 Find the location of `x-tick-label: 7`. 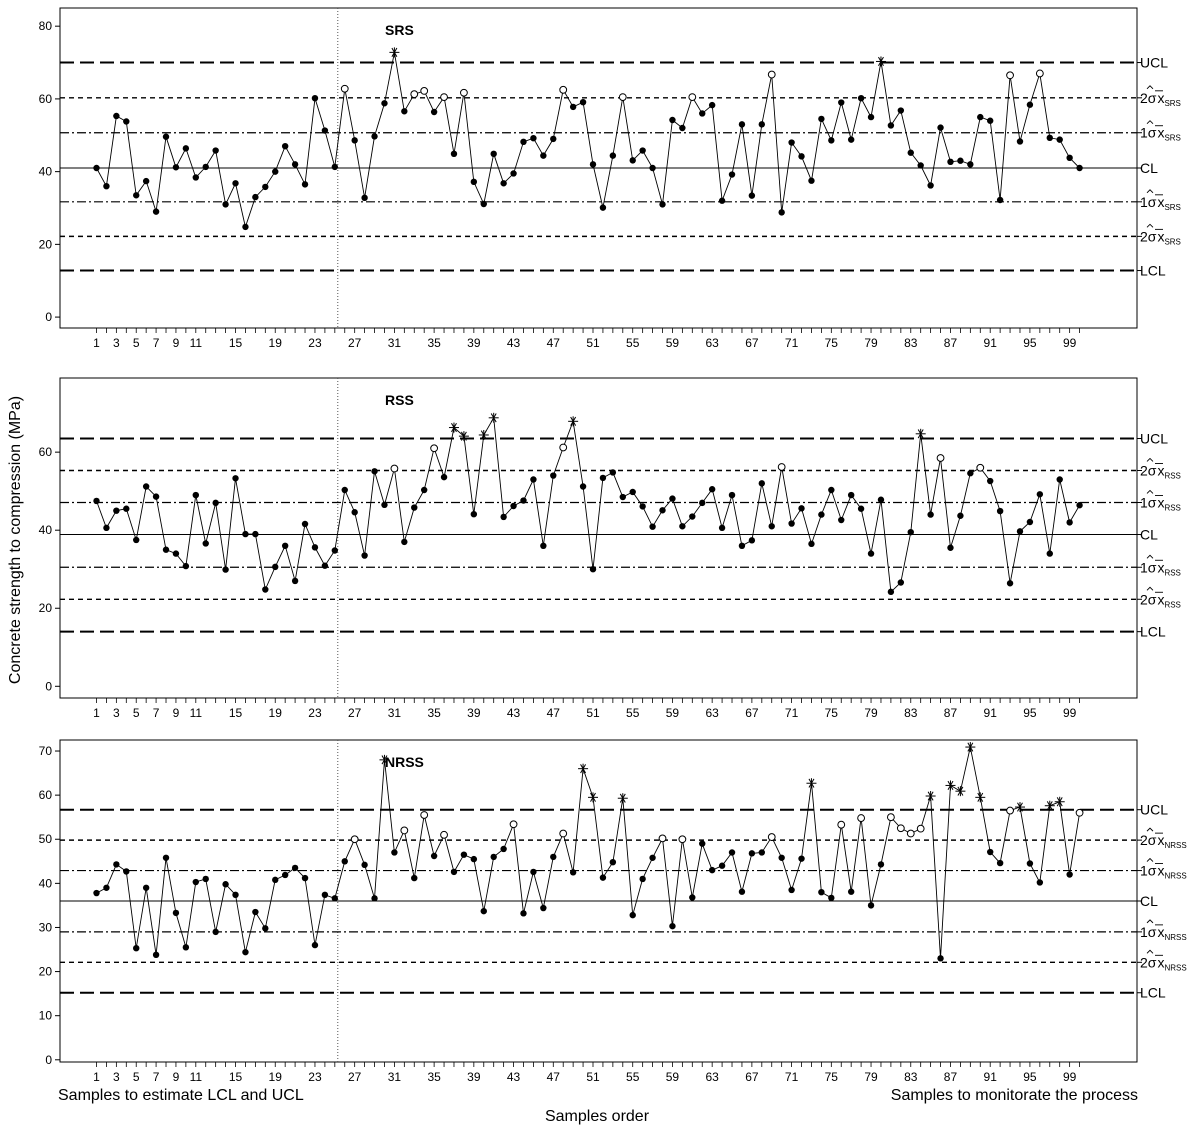

x-tick-label: 7 is located at coordinates (156, 1077).